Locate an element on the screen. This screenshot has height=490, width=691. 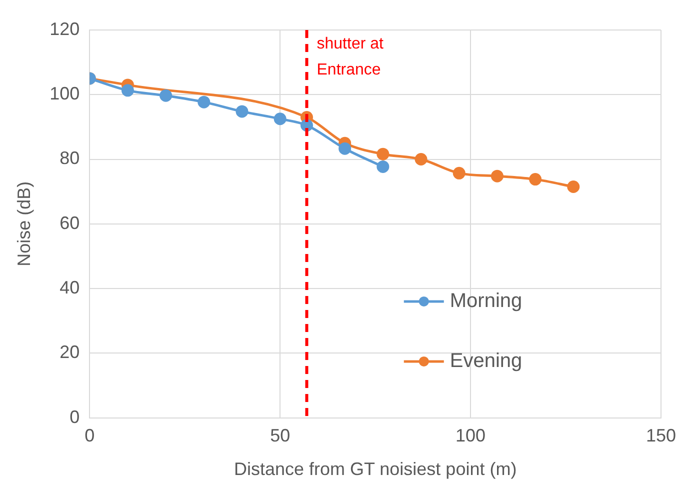
x-tick-label: 50 is located at coordinates (280, 436).